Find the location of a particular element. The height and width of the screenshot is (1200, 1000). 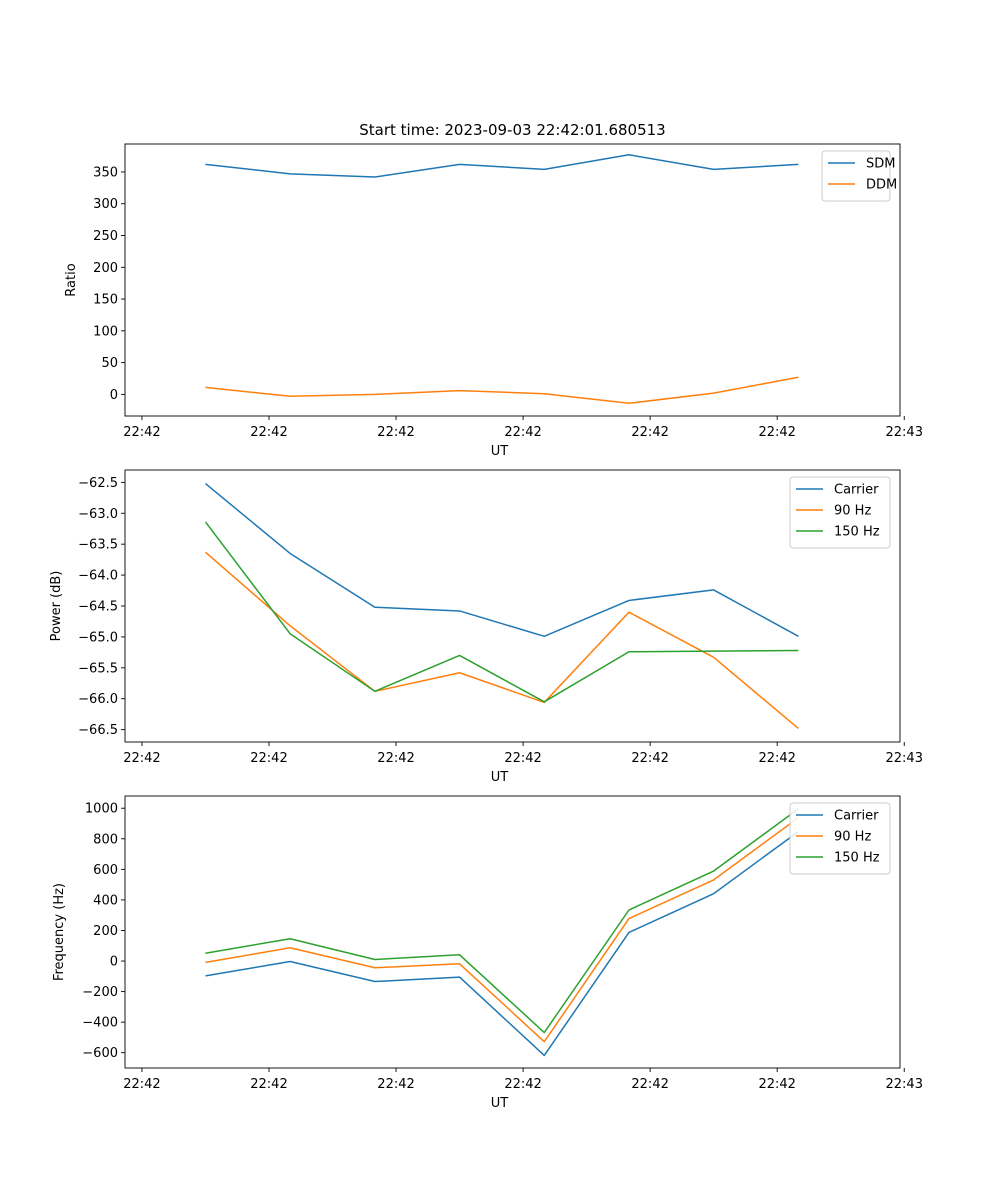

y-tick-label: 400 is located at coordinates (105, 900).